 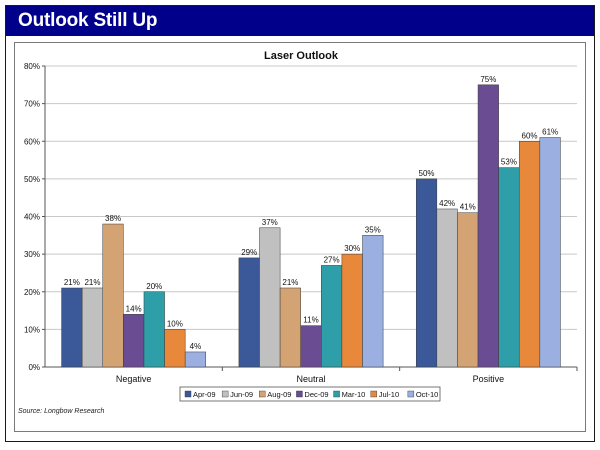 I want to click on y-tick-label: 50%, so click(x=32, y=179).